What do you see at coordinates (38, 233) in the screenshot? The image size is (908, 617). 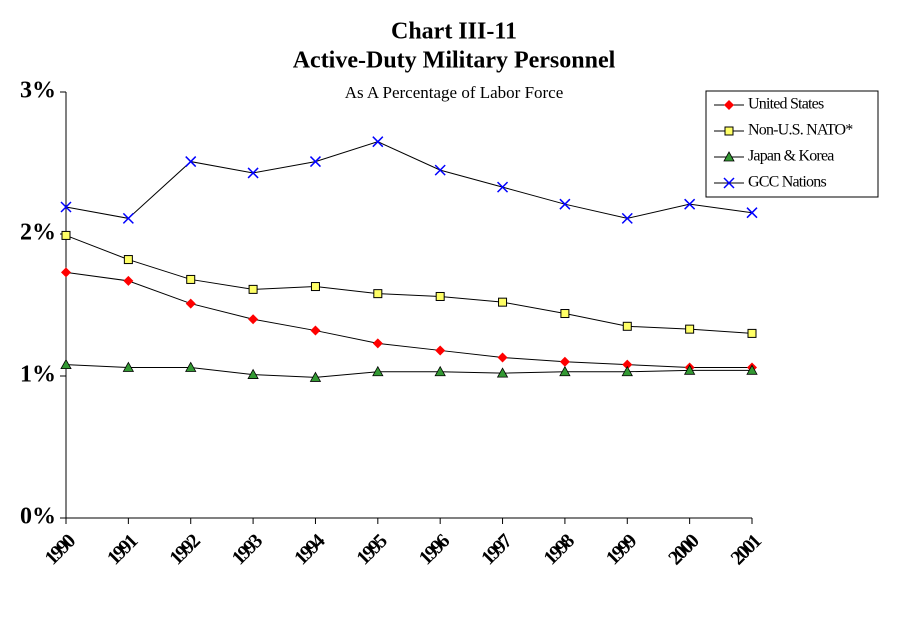 I see `y-tick-label: 2%` at bounding box center [38, 233].